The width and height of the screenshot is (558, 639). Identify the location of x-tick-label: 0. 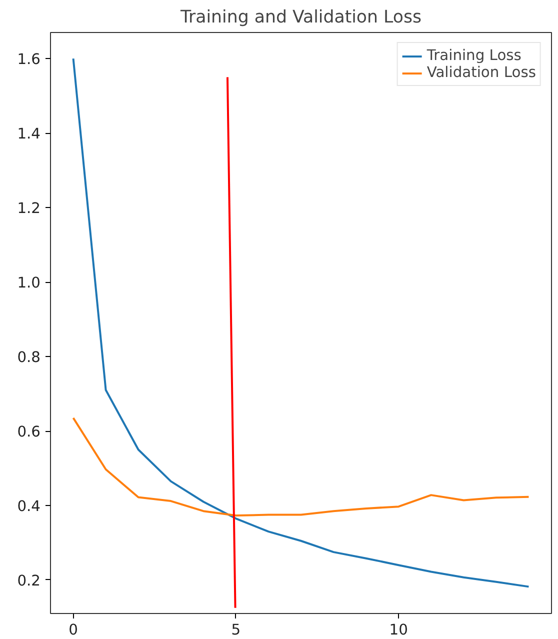
(73, 630).